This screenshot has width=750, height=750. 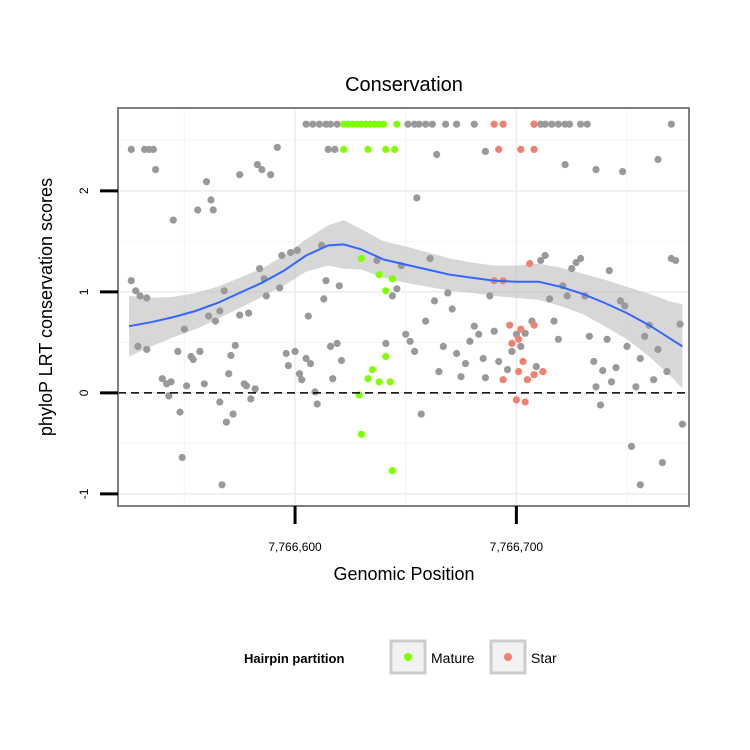 I want to click on chart-title: Conservation, so click(x=404, y=85).